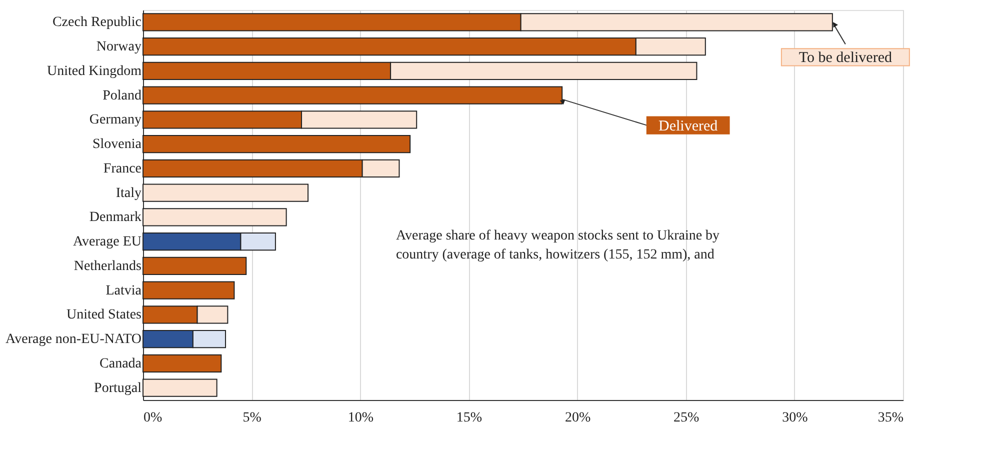 The height and width of the screenshot is (467, 990). What do you see at coordinates (115, 218) in the screenshot?
I see `y-tick-label: Denmark` at bounding box center [115, 218].